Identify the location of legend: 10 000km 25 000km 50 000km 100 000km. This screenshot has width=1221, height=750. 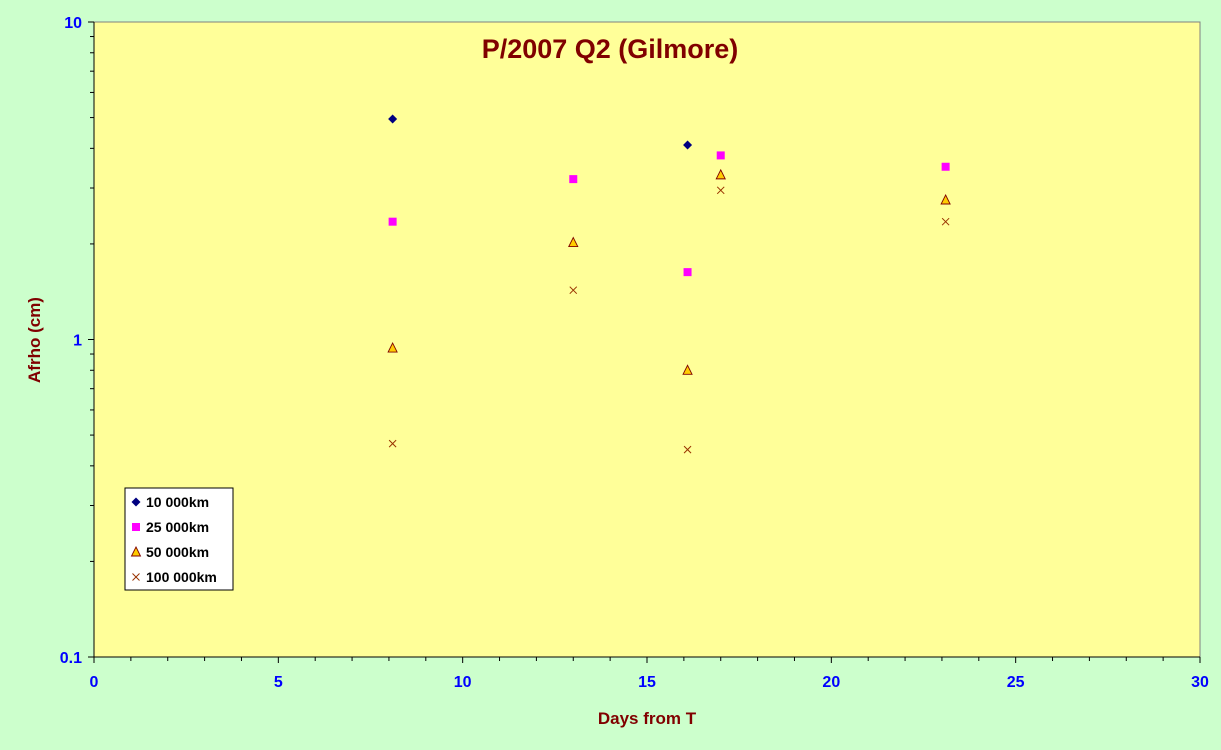
(179, 539).